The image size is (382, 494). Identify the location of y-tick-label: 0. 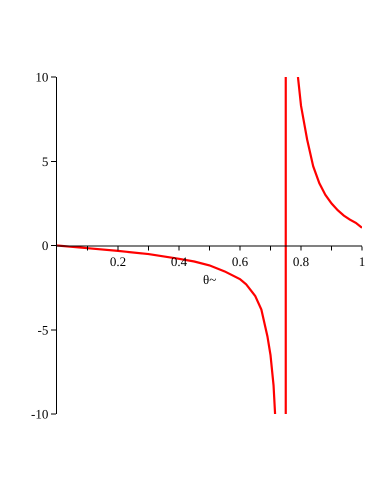
(45, 246).